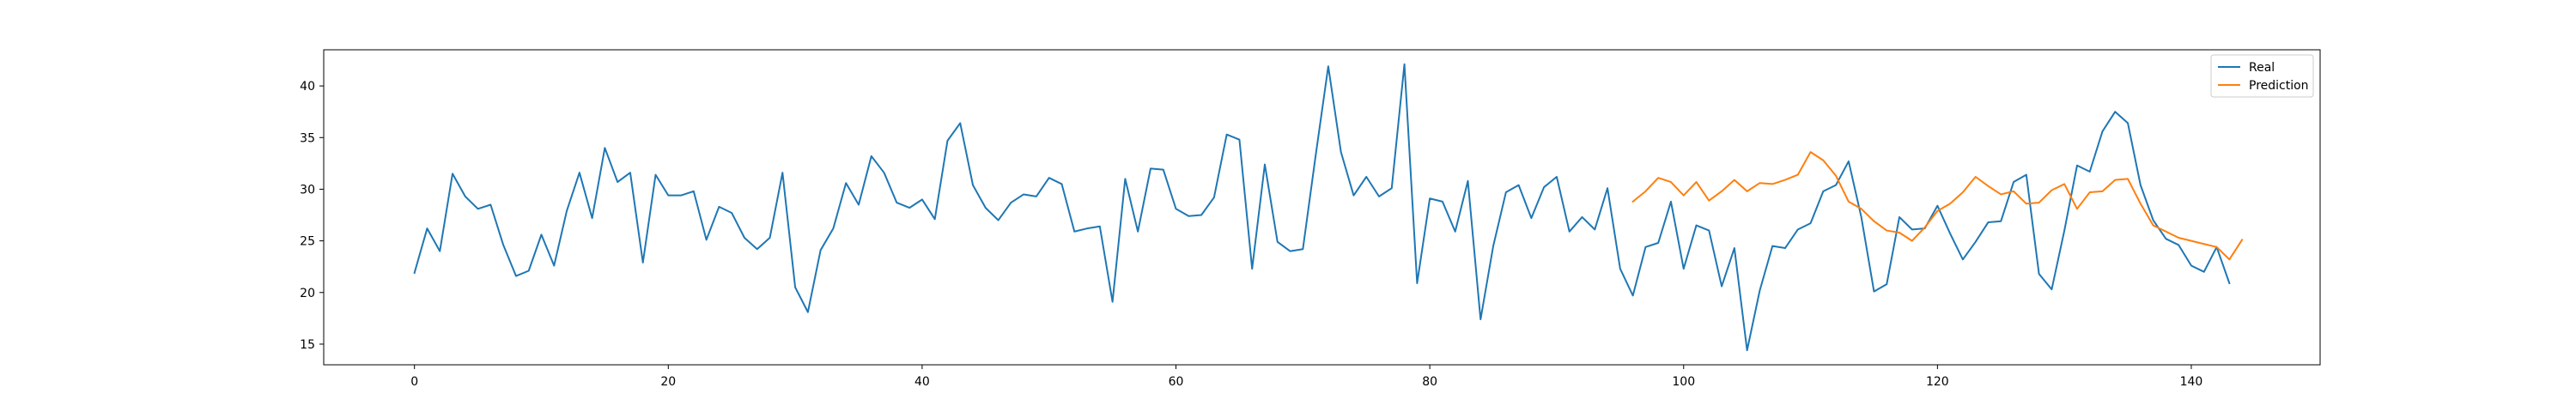 This screenshot has height=412, width=2576. I want to click on x-tick-label: 80, so click(1429, 382).